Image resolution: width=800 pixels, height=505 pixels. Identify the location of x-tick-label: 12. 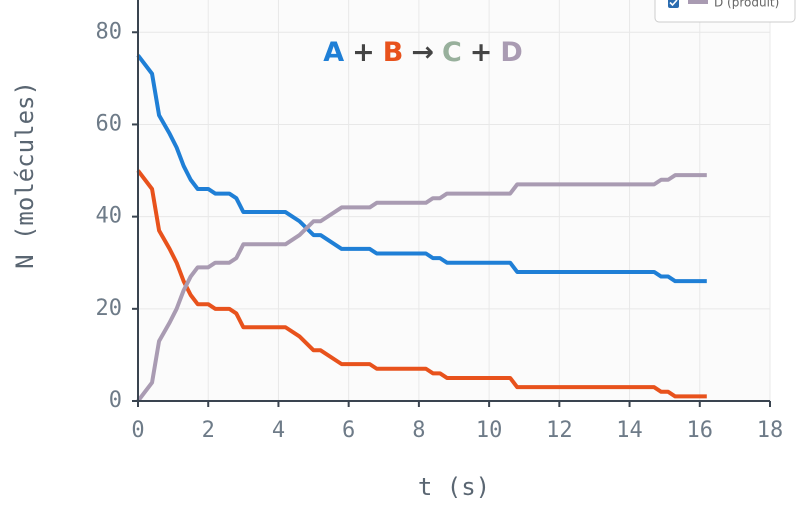
(559, 430).